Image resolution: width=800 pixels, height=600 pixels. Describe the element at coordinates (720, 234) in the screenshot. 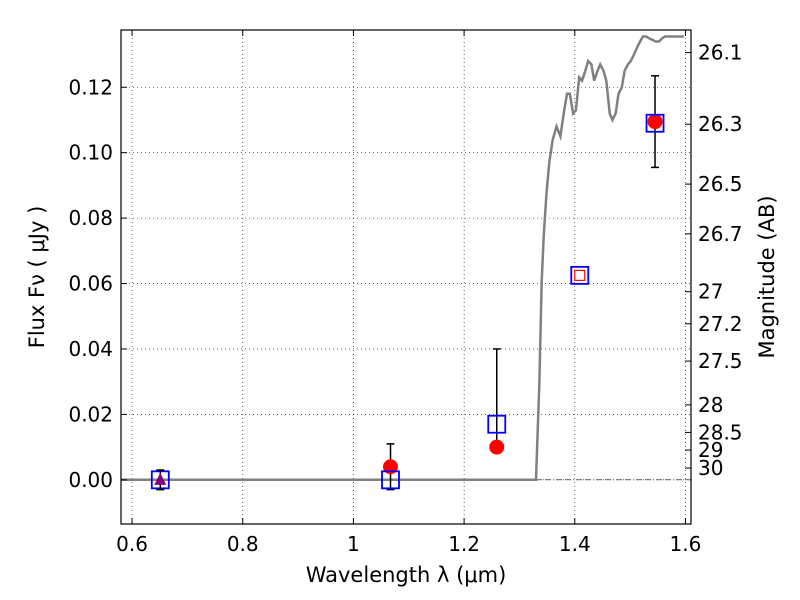

I see `right-tick-label: 26.7` at that location.